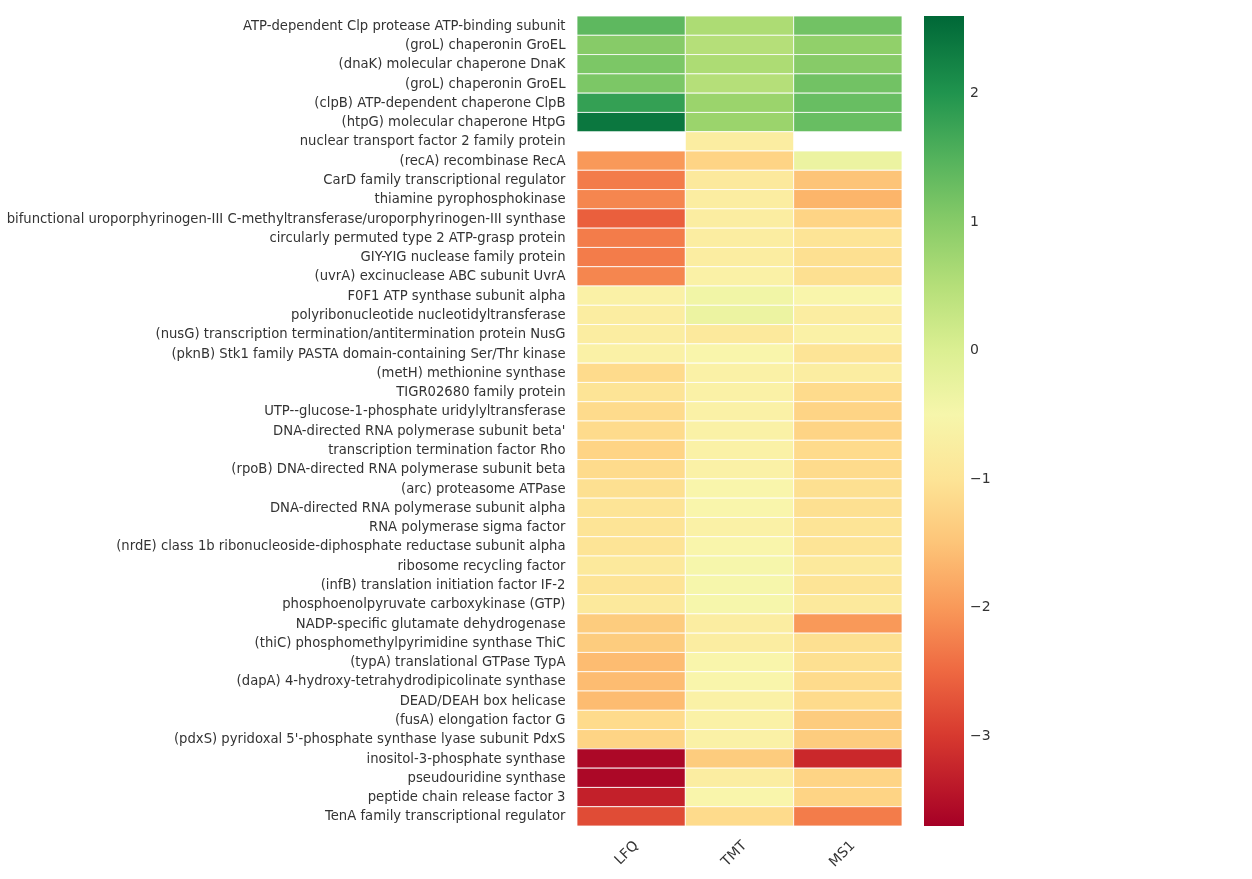 This screenshot has height=879, width=1252. What do you see at coordinates (428, 314) in the screenshot?
I see `y-tick-label: polyribonucleotide nucleotidyltransferase` at bounding box center [428, 314].